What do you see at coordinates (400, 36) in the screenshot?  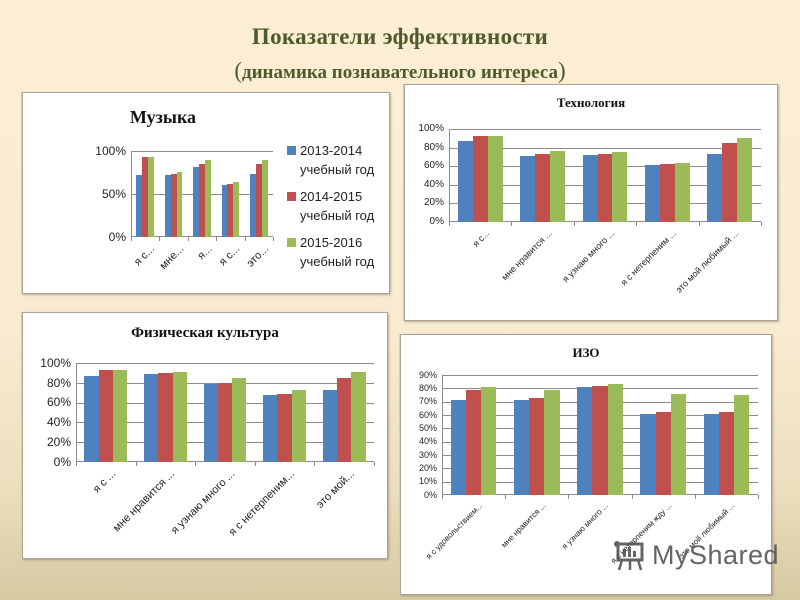 I see `page-title: Показатели эффективности` at bounding box center [400, 36].